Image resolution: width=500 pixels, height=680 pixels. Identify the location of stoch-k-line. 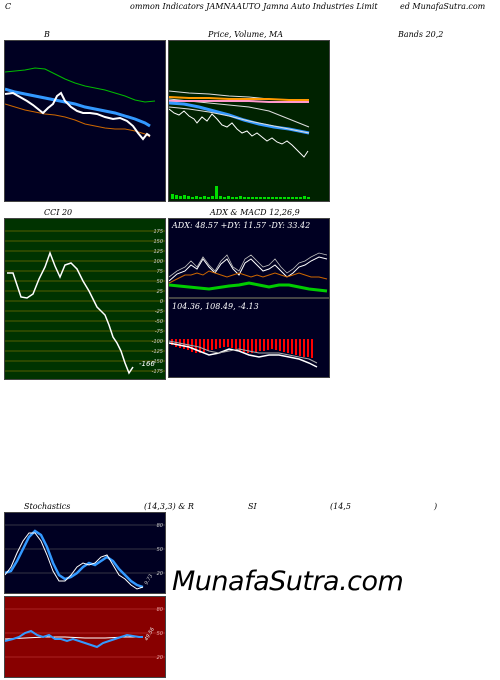
(74, 561).